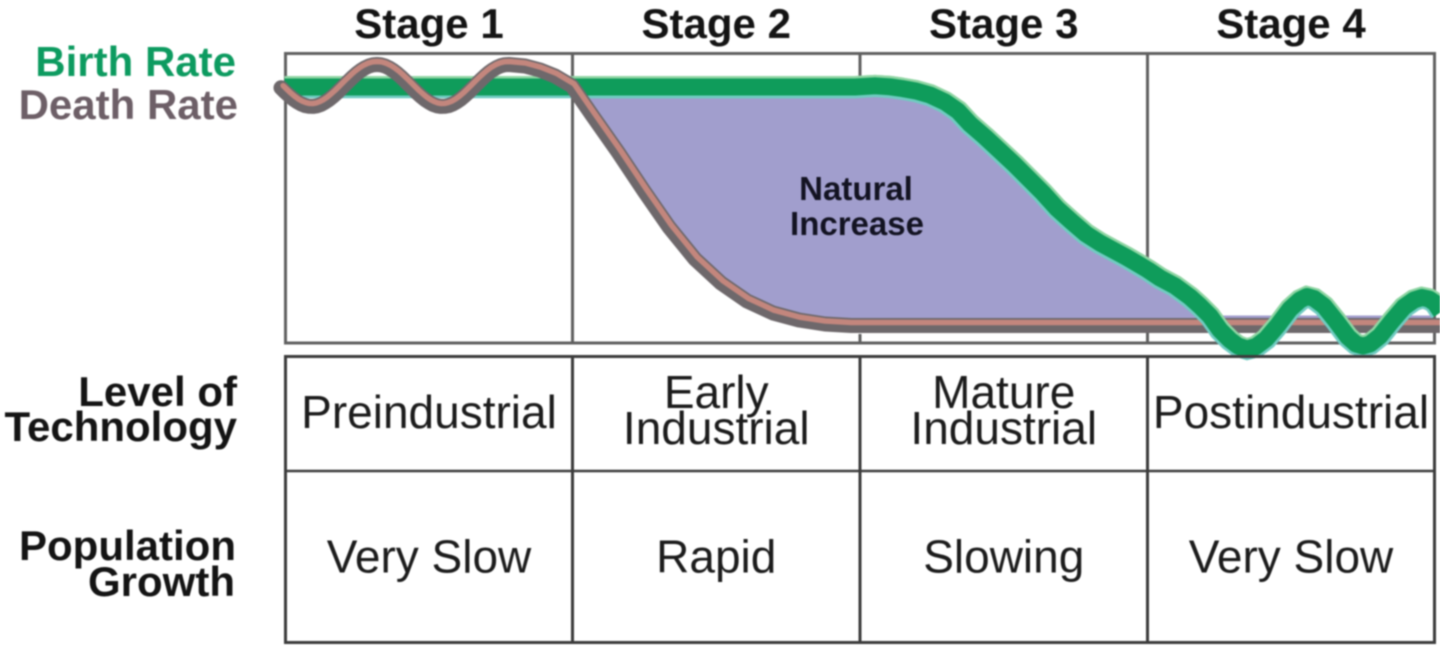  Describe the element at coordinates (716, 557) in the screenshot. I see `svg-text: Rapid` at that location.